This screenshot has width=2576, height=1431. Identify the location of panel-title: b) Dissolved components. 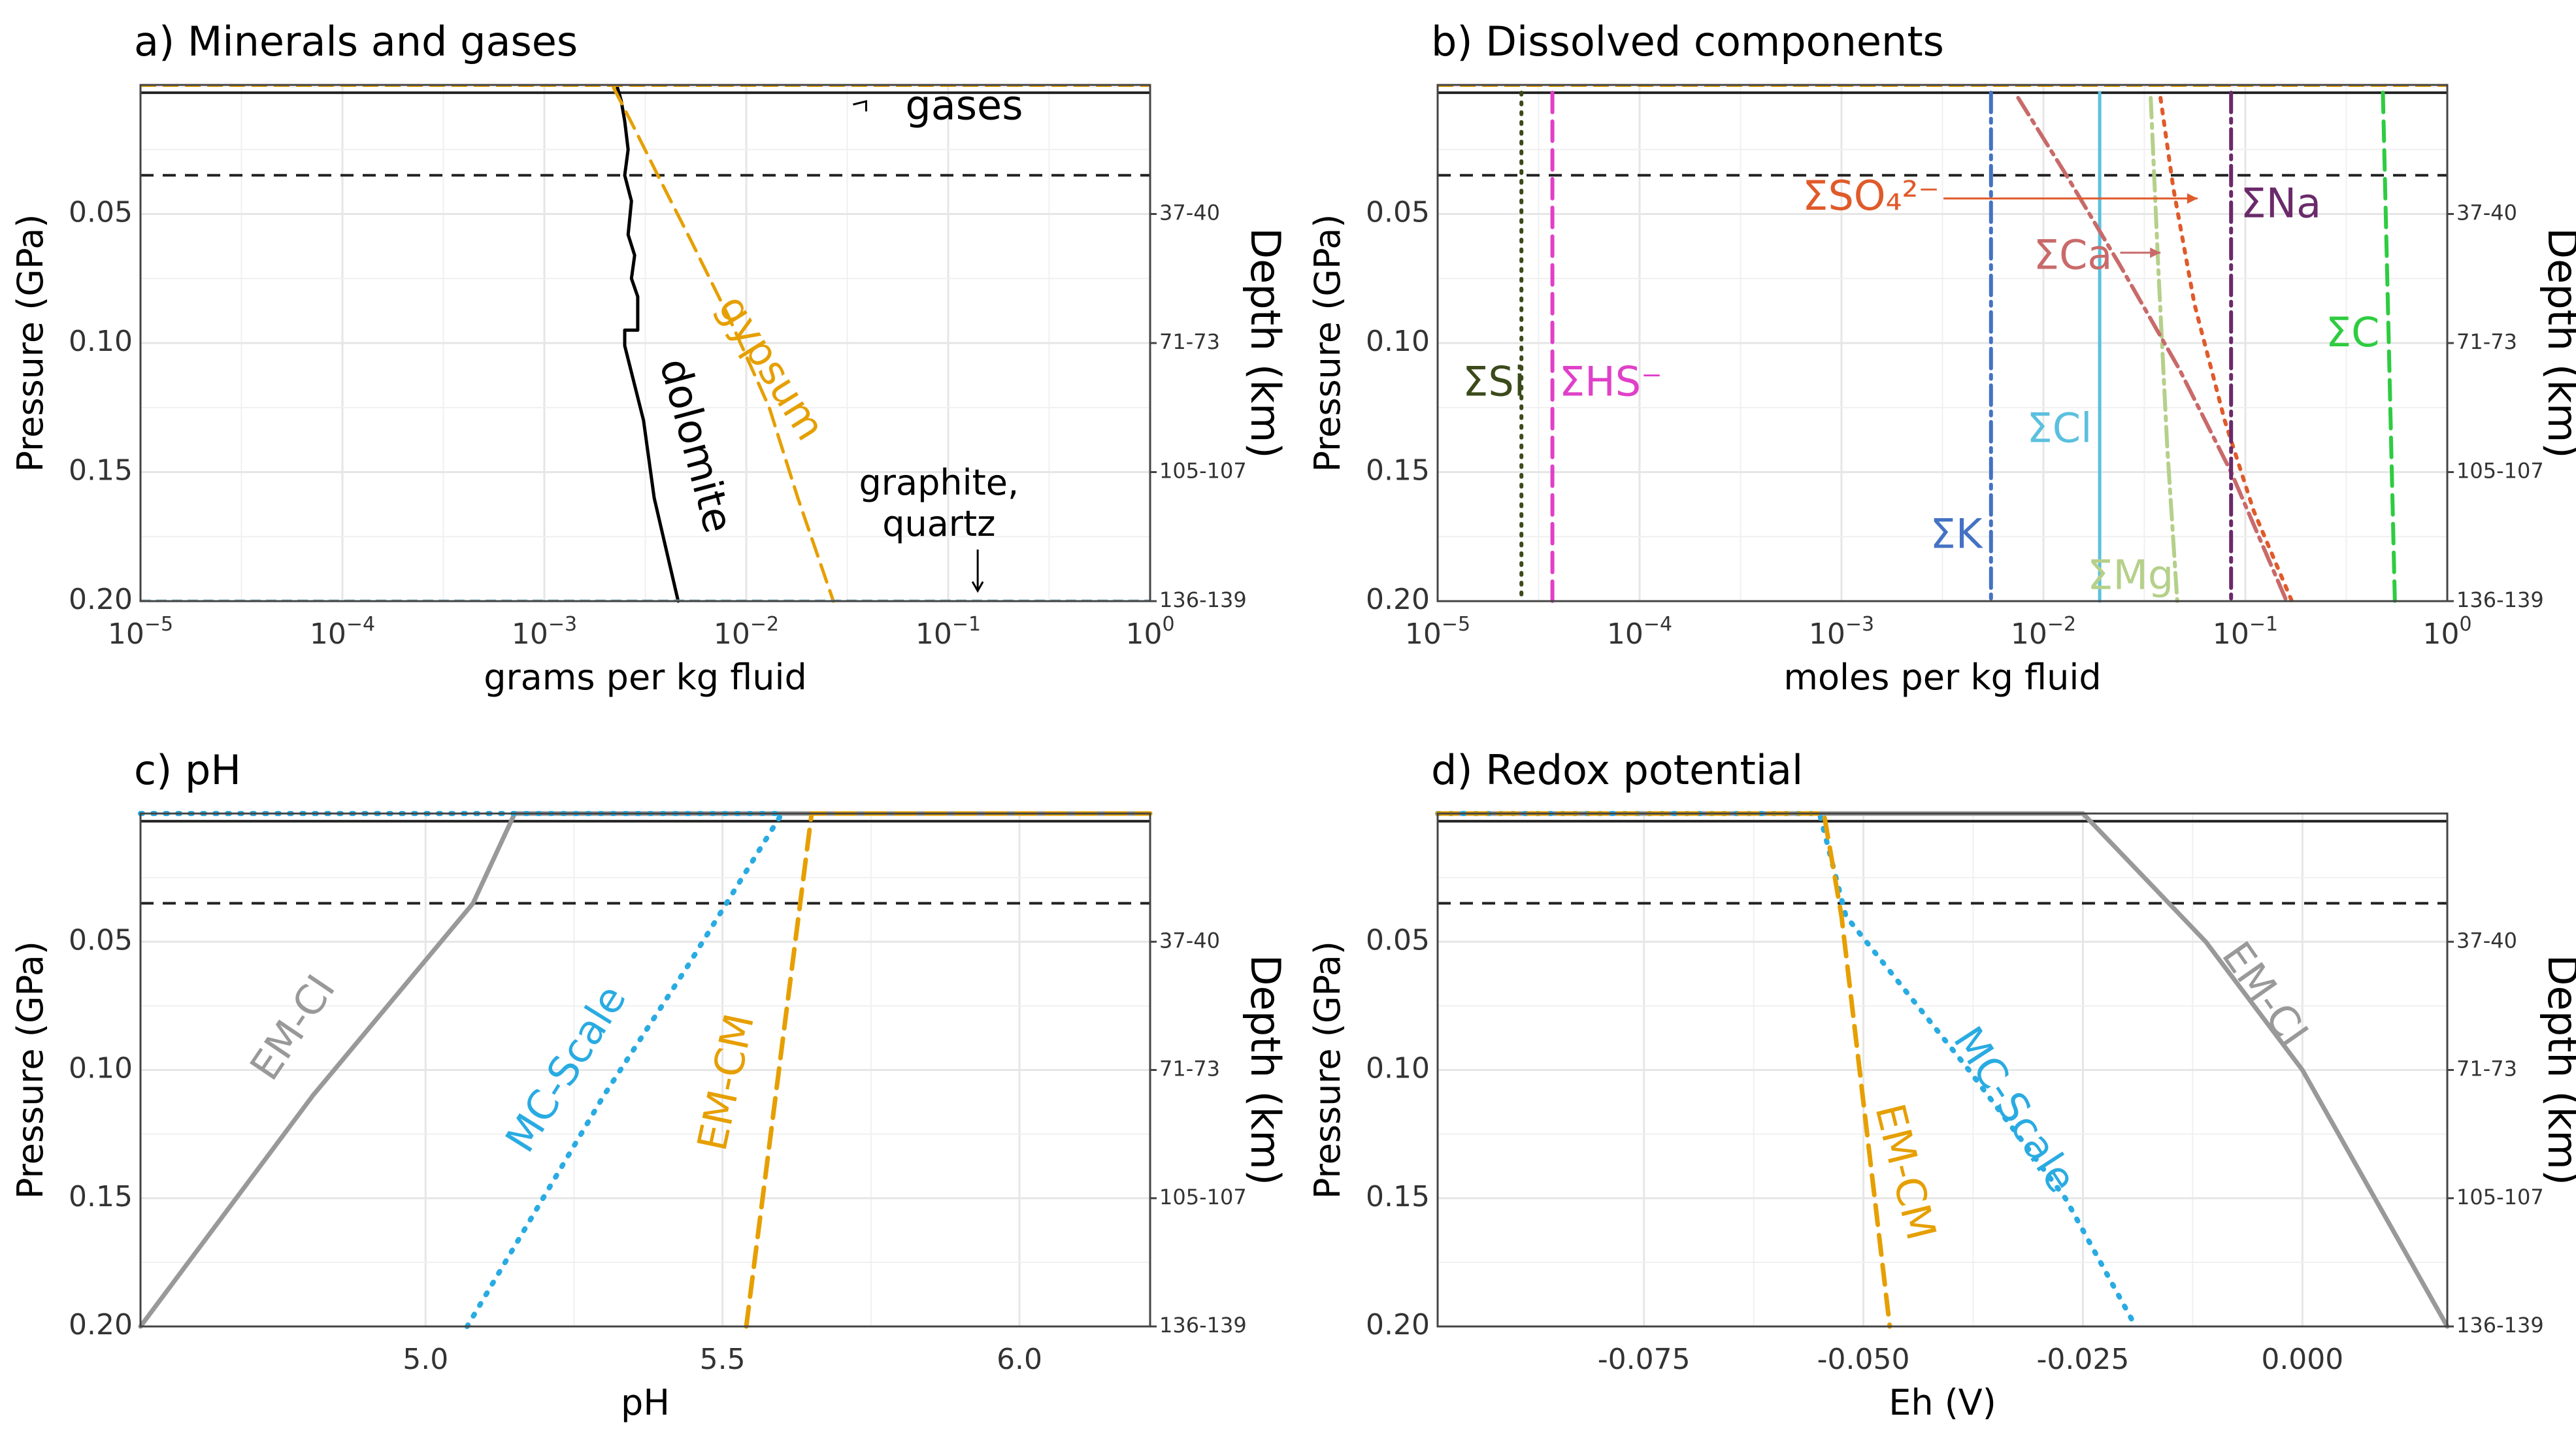
(1687, 42).